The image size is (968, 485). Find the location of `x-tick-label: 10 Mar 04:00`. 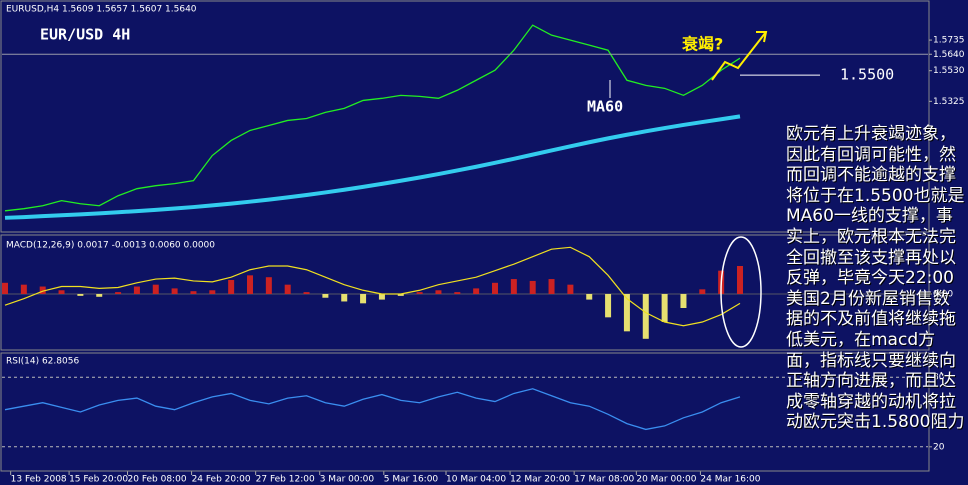

x-tick-label: 10 Mar 04:00 is located at coordinates (476, 480).